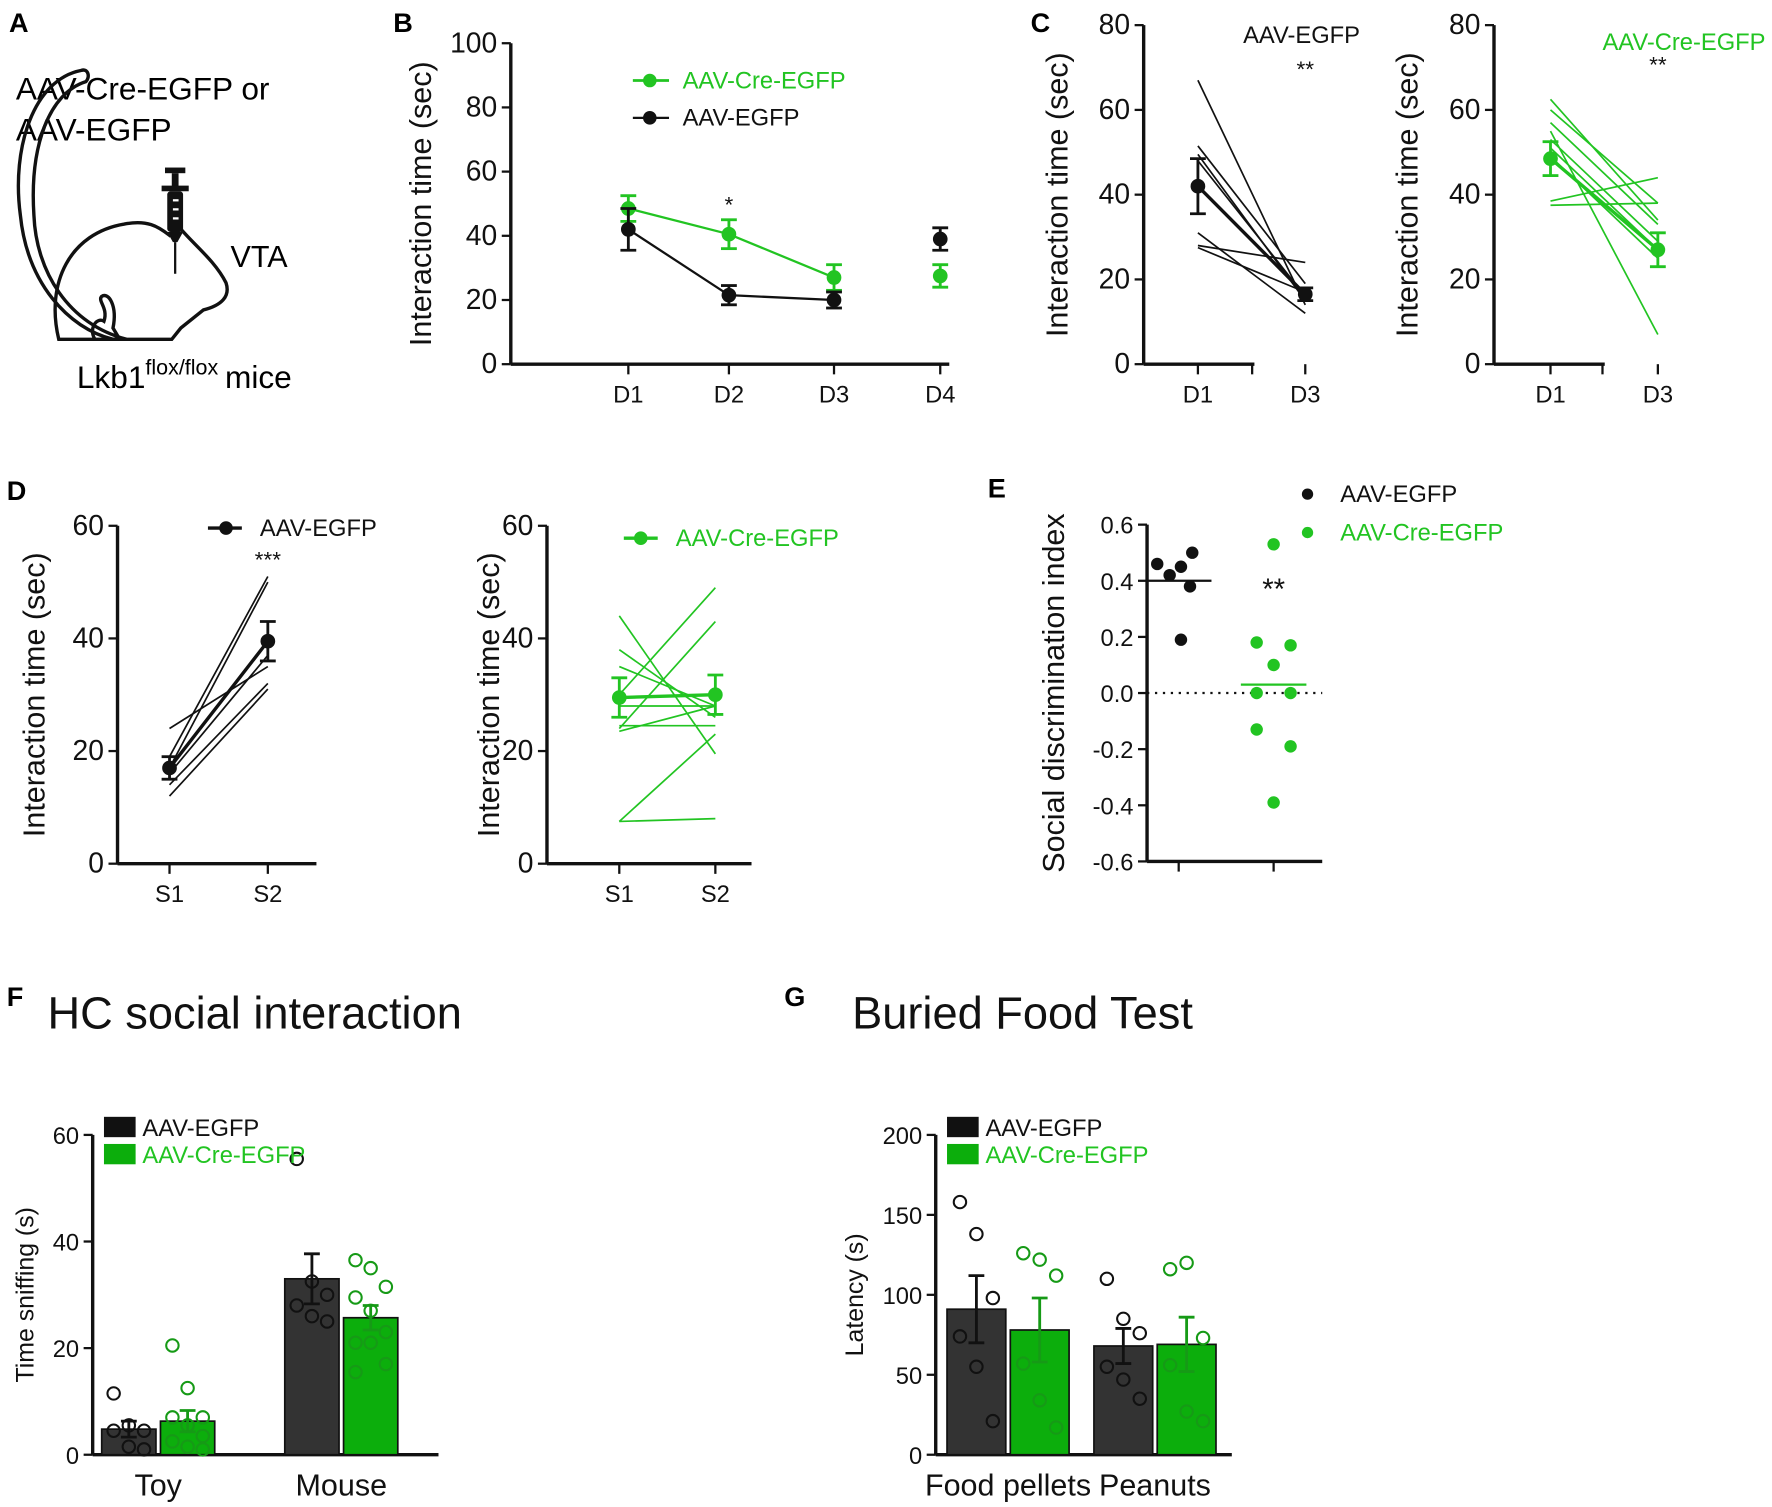  Describe the element at coordinates (19, 22) in the screenshot. I see `panel-label-a: A` at that location.